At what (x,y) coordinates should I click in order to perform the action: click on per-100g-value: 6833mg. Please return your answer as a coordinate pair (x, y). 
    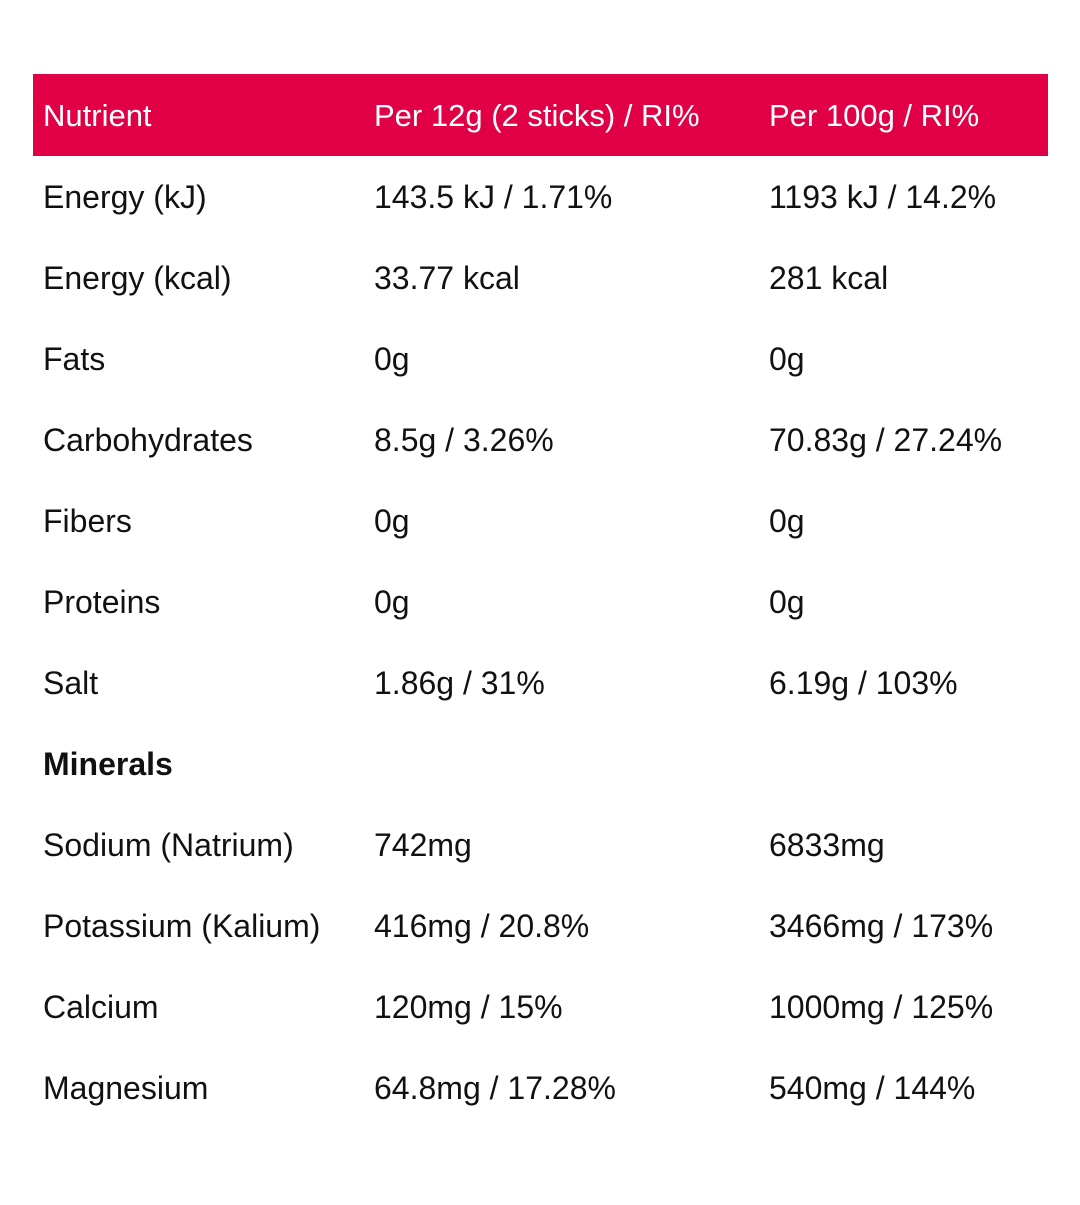
    Looking at the image, I should click on (827, 844).